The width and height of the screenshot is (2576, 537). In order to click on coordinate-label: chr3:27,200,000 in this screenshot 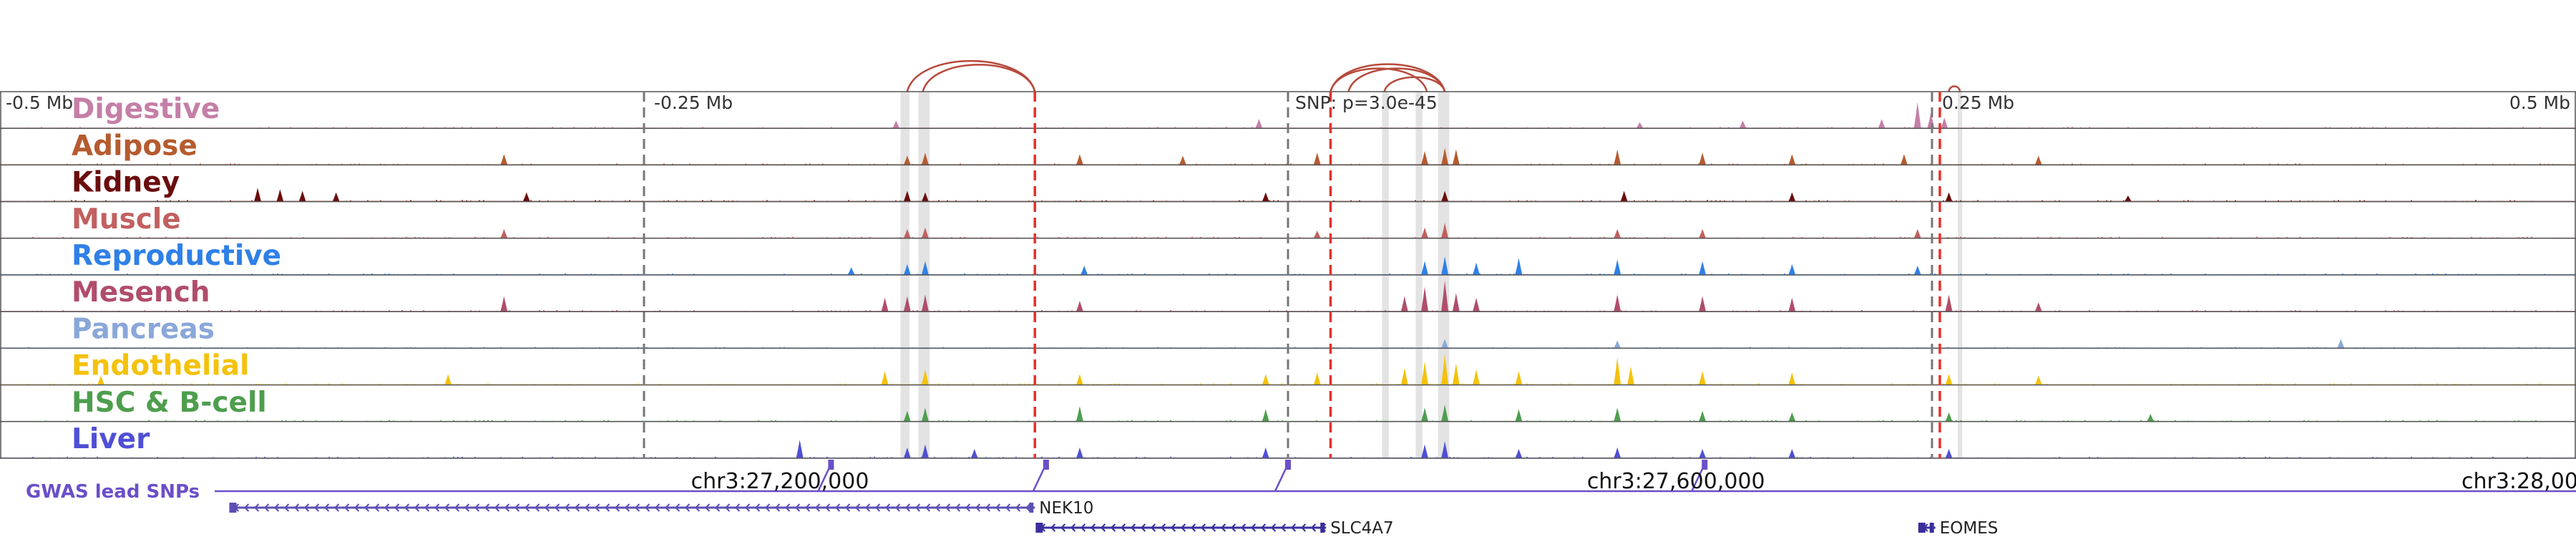, I will do `click(780, 481)`.